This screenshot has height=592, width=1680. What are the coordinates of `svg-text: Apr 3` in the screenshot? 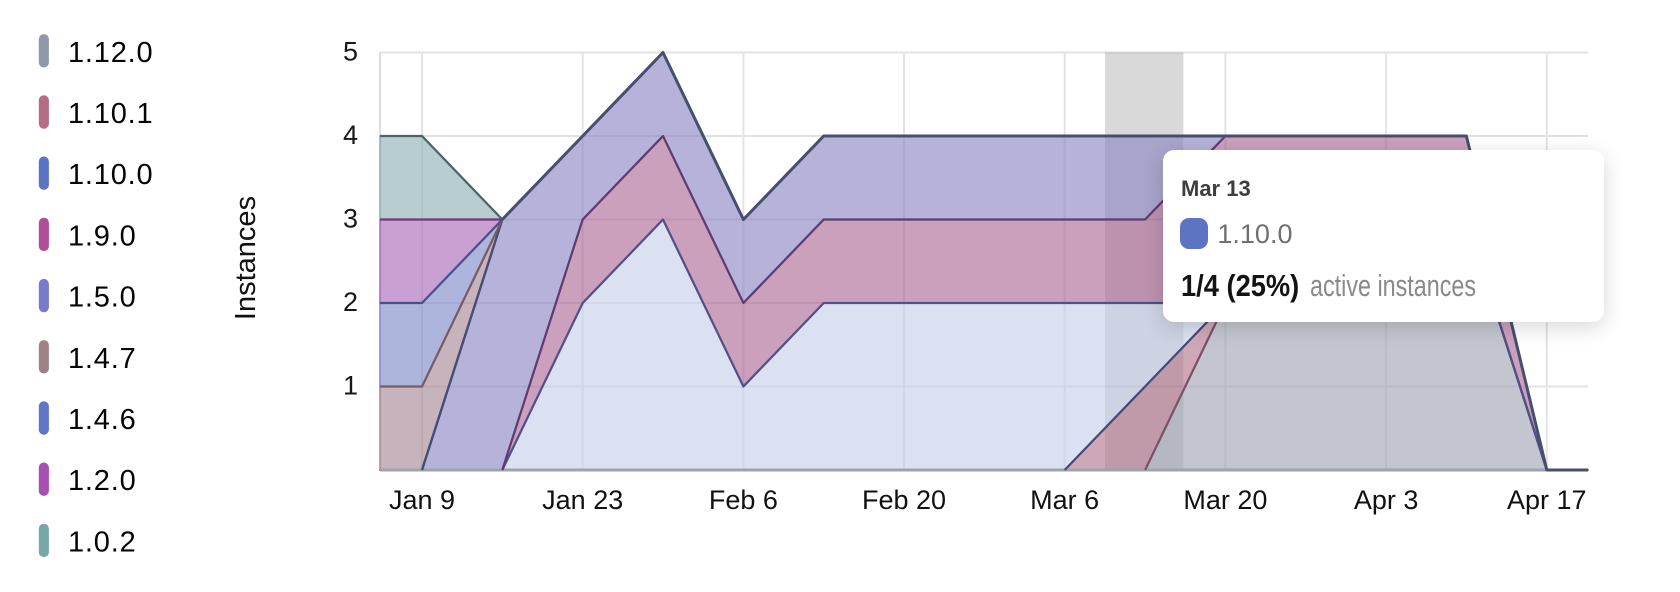 It's located at (1386, 500).